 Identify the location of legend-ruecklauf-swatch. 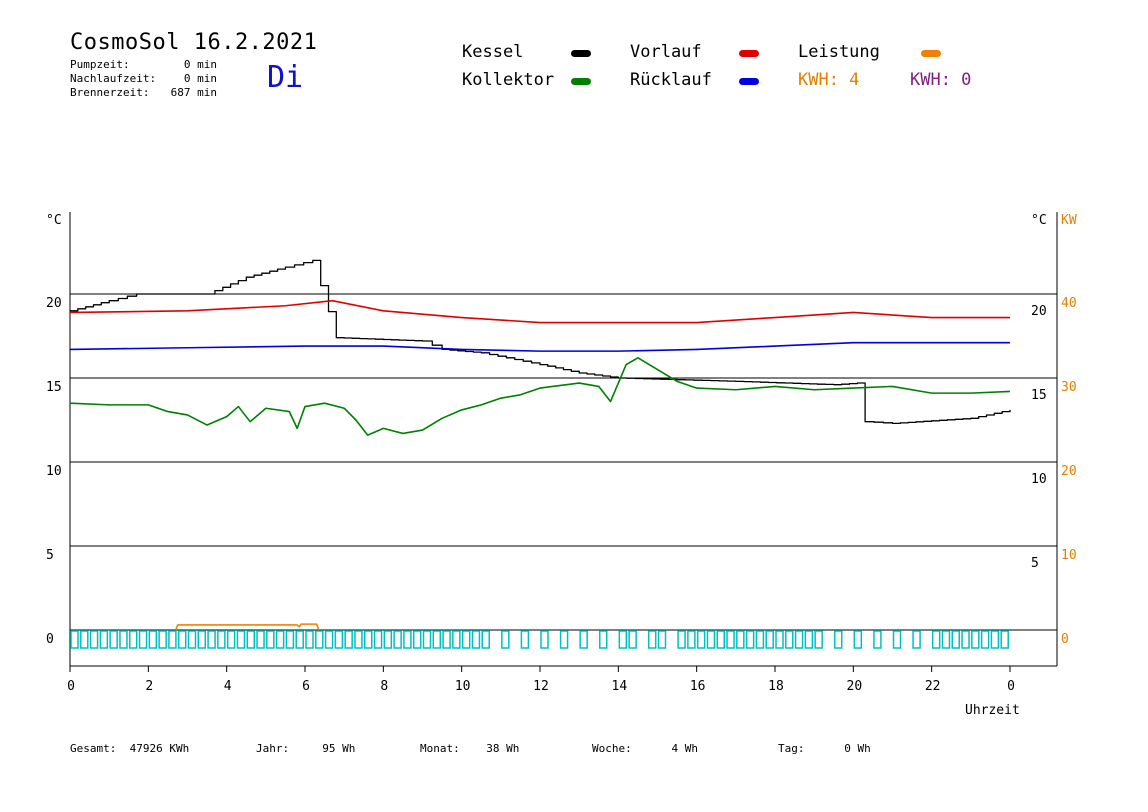
(749, 81).